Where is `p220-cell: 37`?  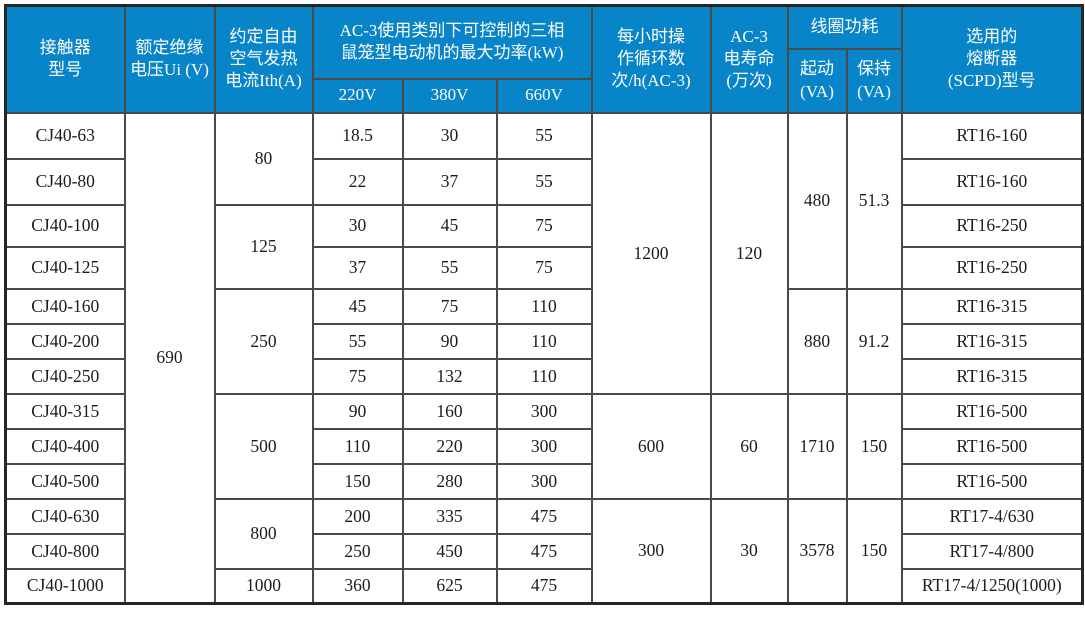 p220-cell: 37 is located at coordinates (357, 267).